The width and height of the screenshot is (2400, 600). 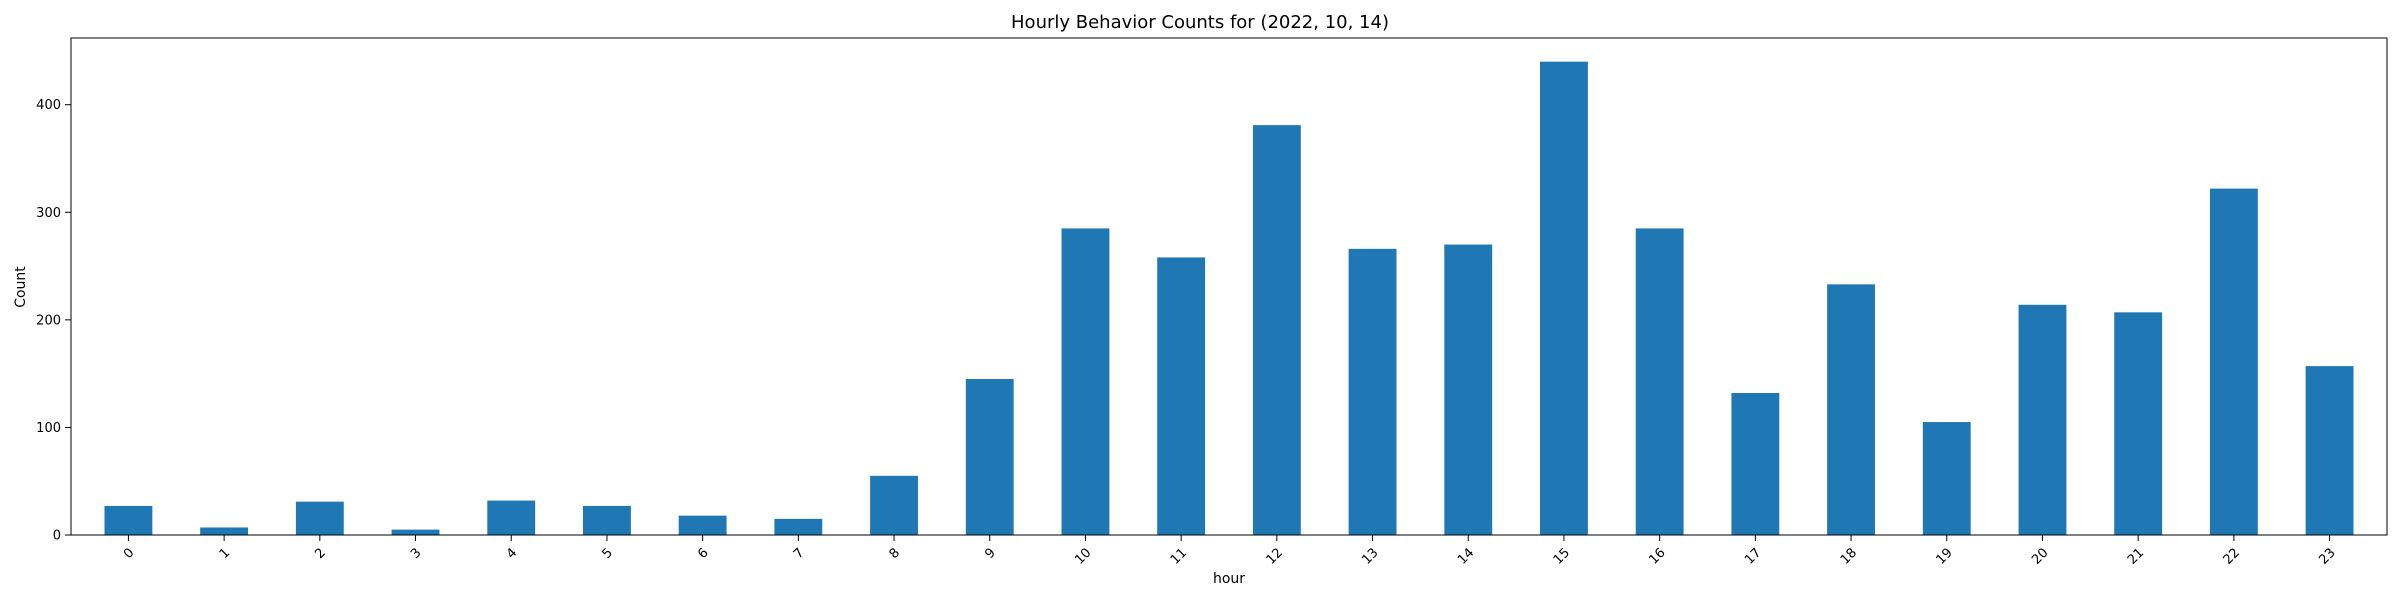 What do you see at coordinates (1753, 556) in the screenshot?
I see `x-tick-label: 17` at bounding box center [1753, 556].